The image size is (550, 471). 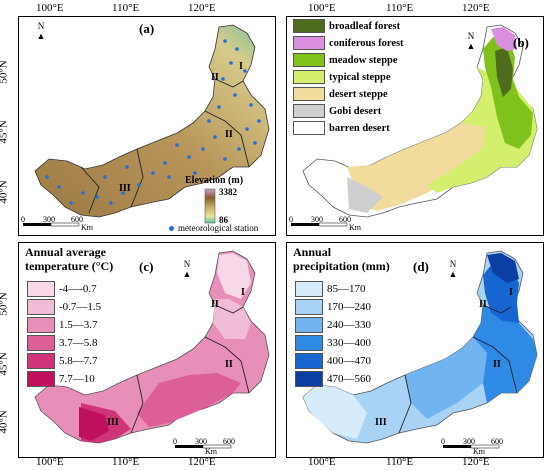 I want to click on temp-label-2: -0.7—1.5, so click(x=80, y=307).